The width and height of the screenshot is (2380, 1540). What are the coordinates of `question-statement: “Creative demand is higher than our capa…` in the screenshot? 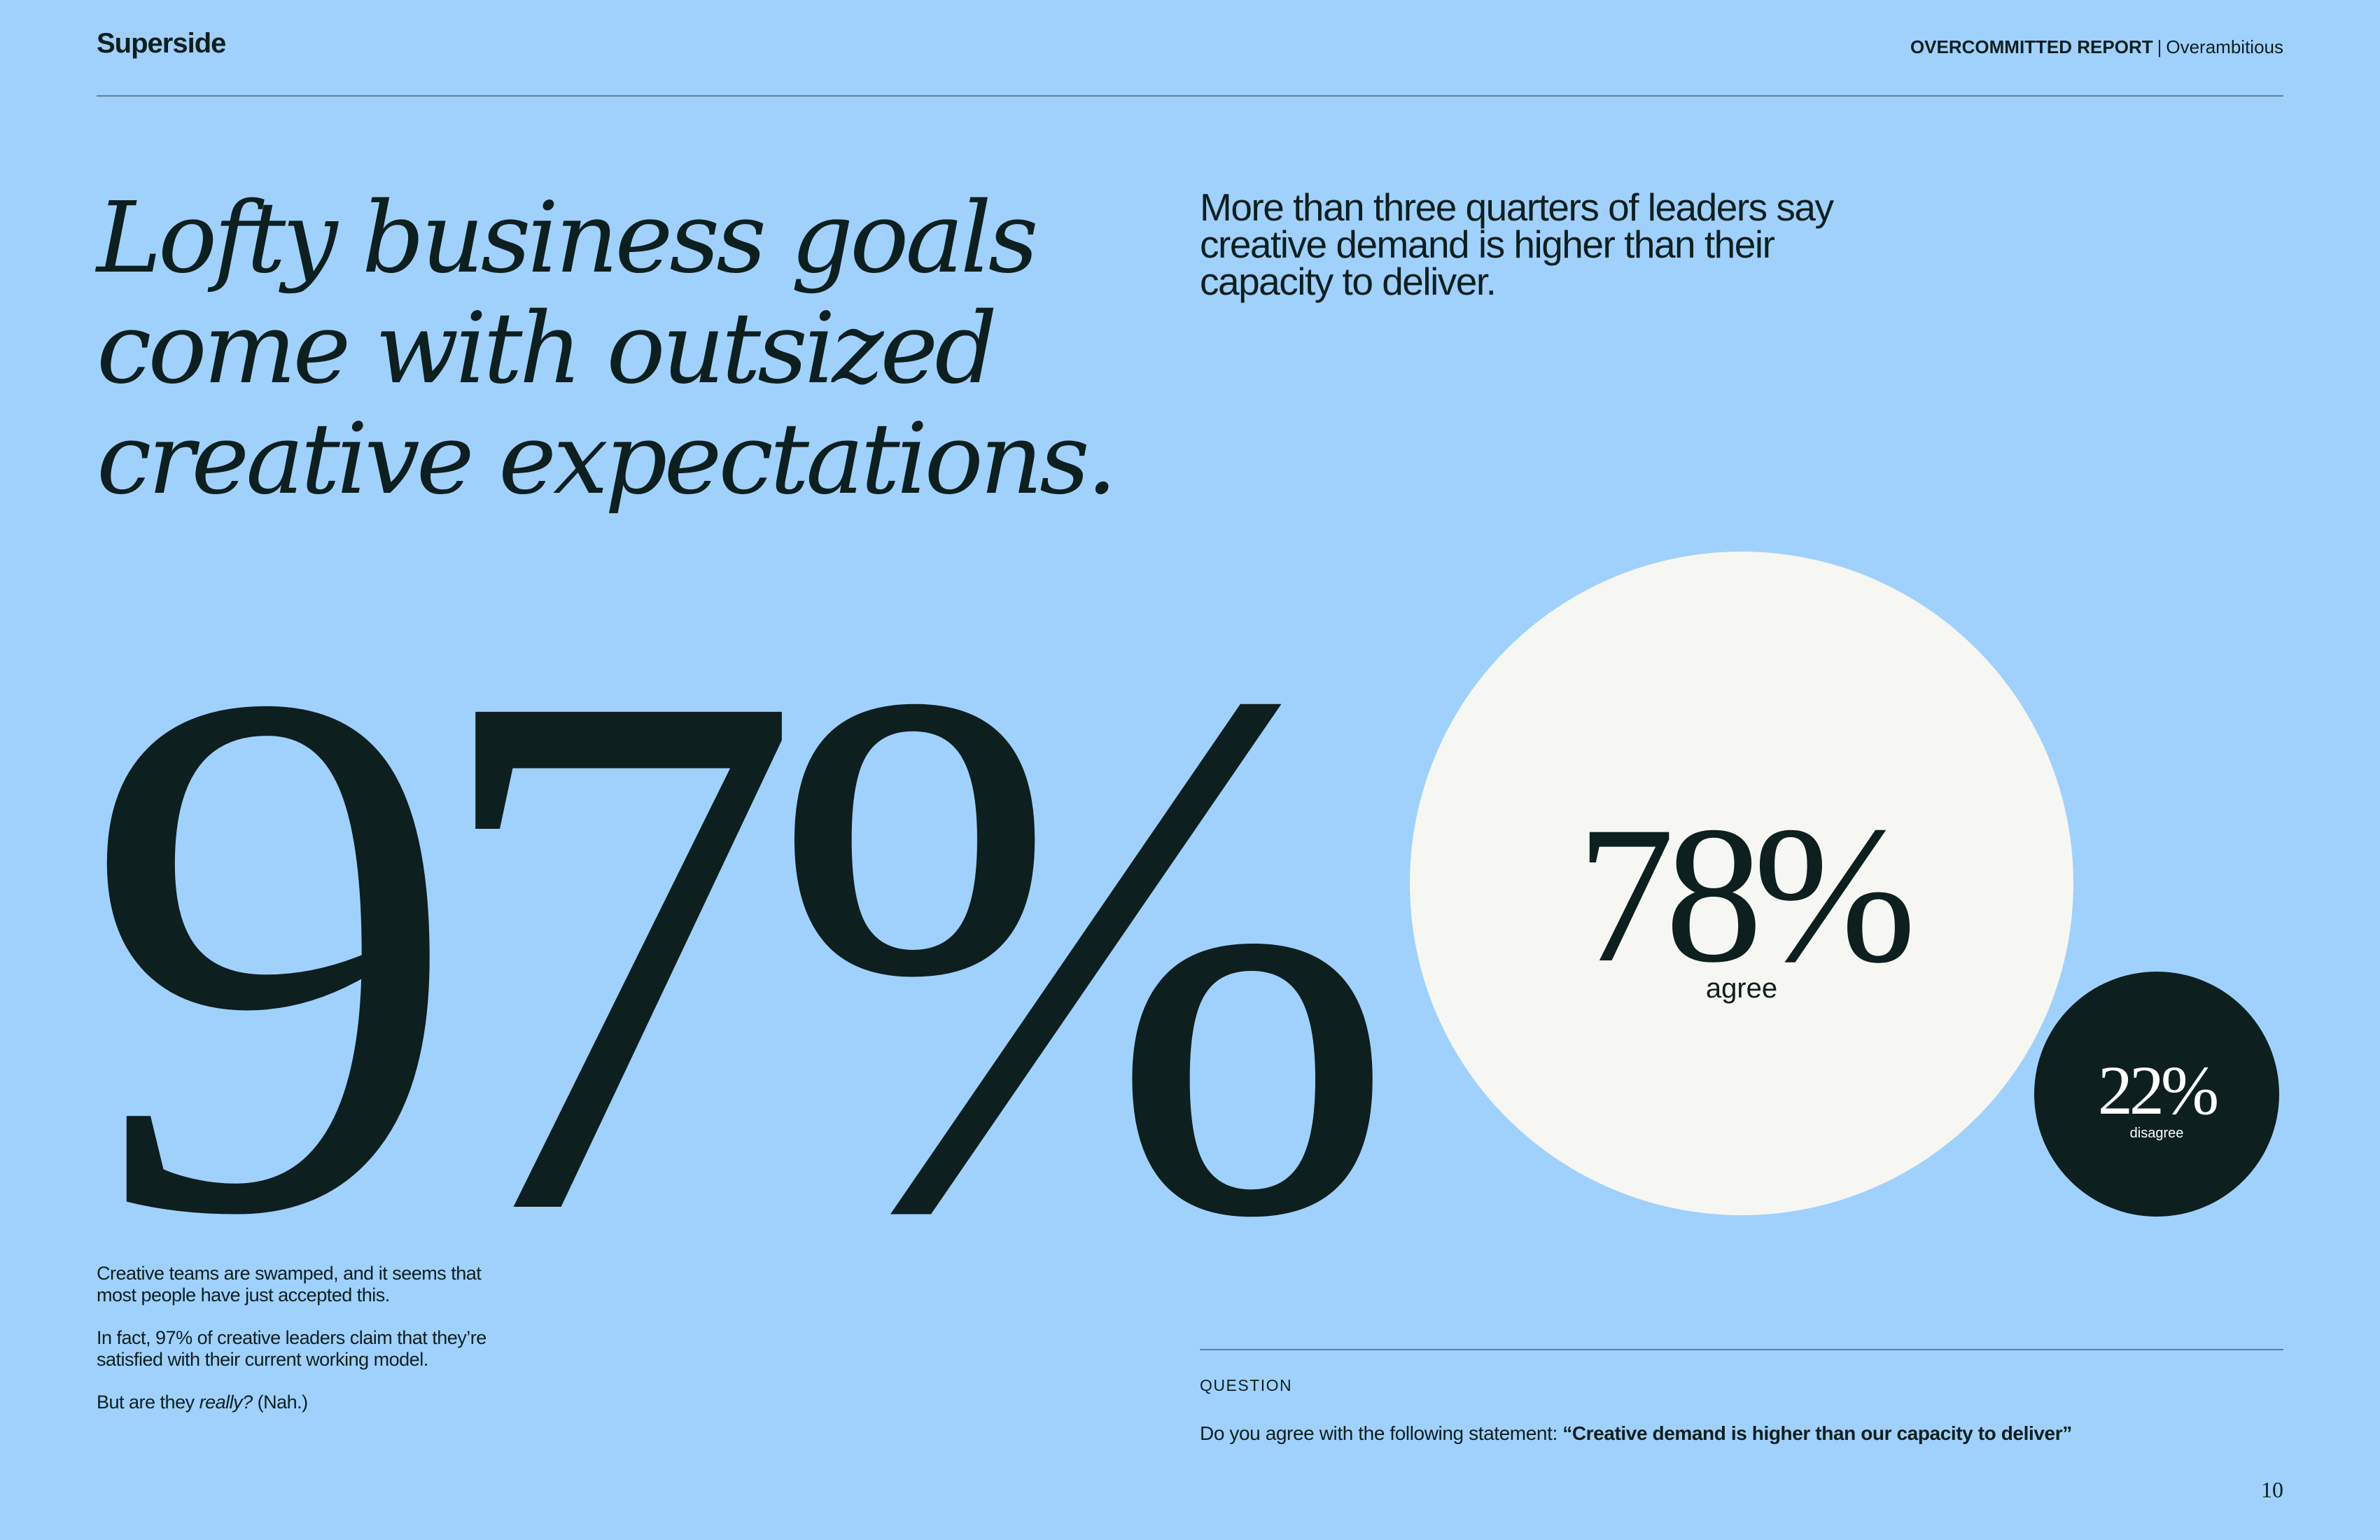 It's located at (1817, 1433).